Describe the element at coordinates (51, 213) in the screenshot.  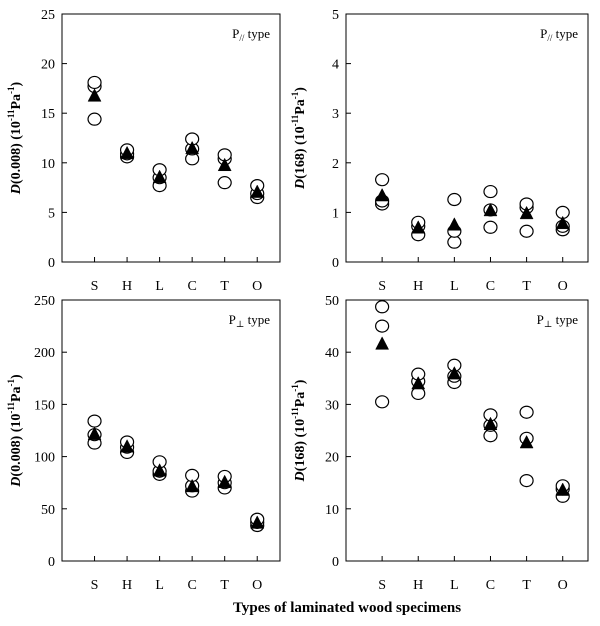
I see `y-tick-label: 5` at that location.